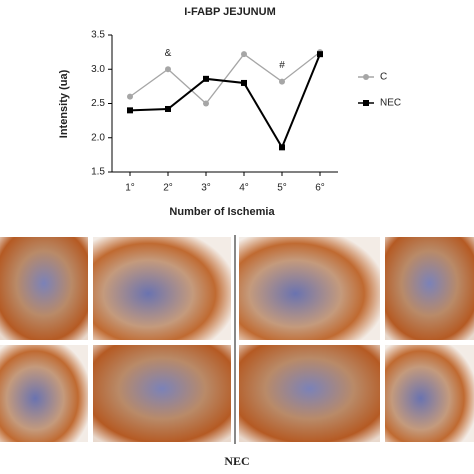  I want to click on x-tick-label: 1°, so click(130, 188).